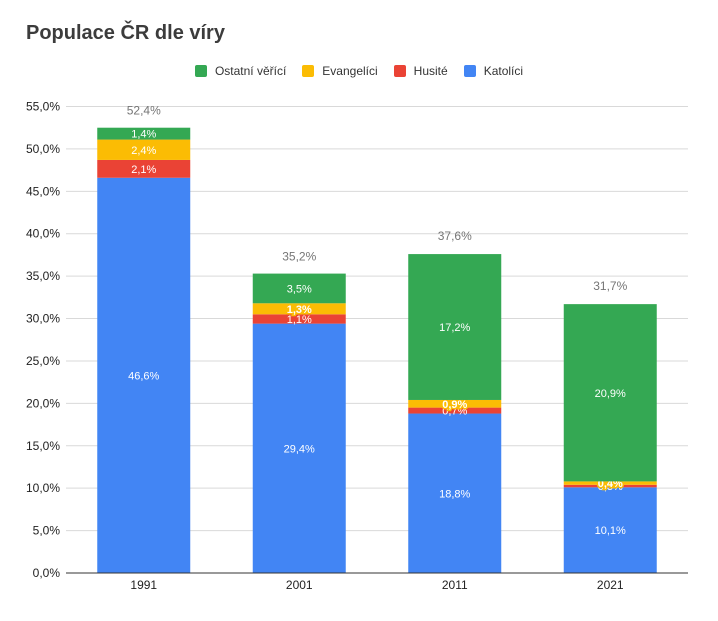 The image size is (718, 621). I want to click on data-label: 0,7%, so click(454, 412).